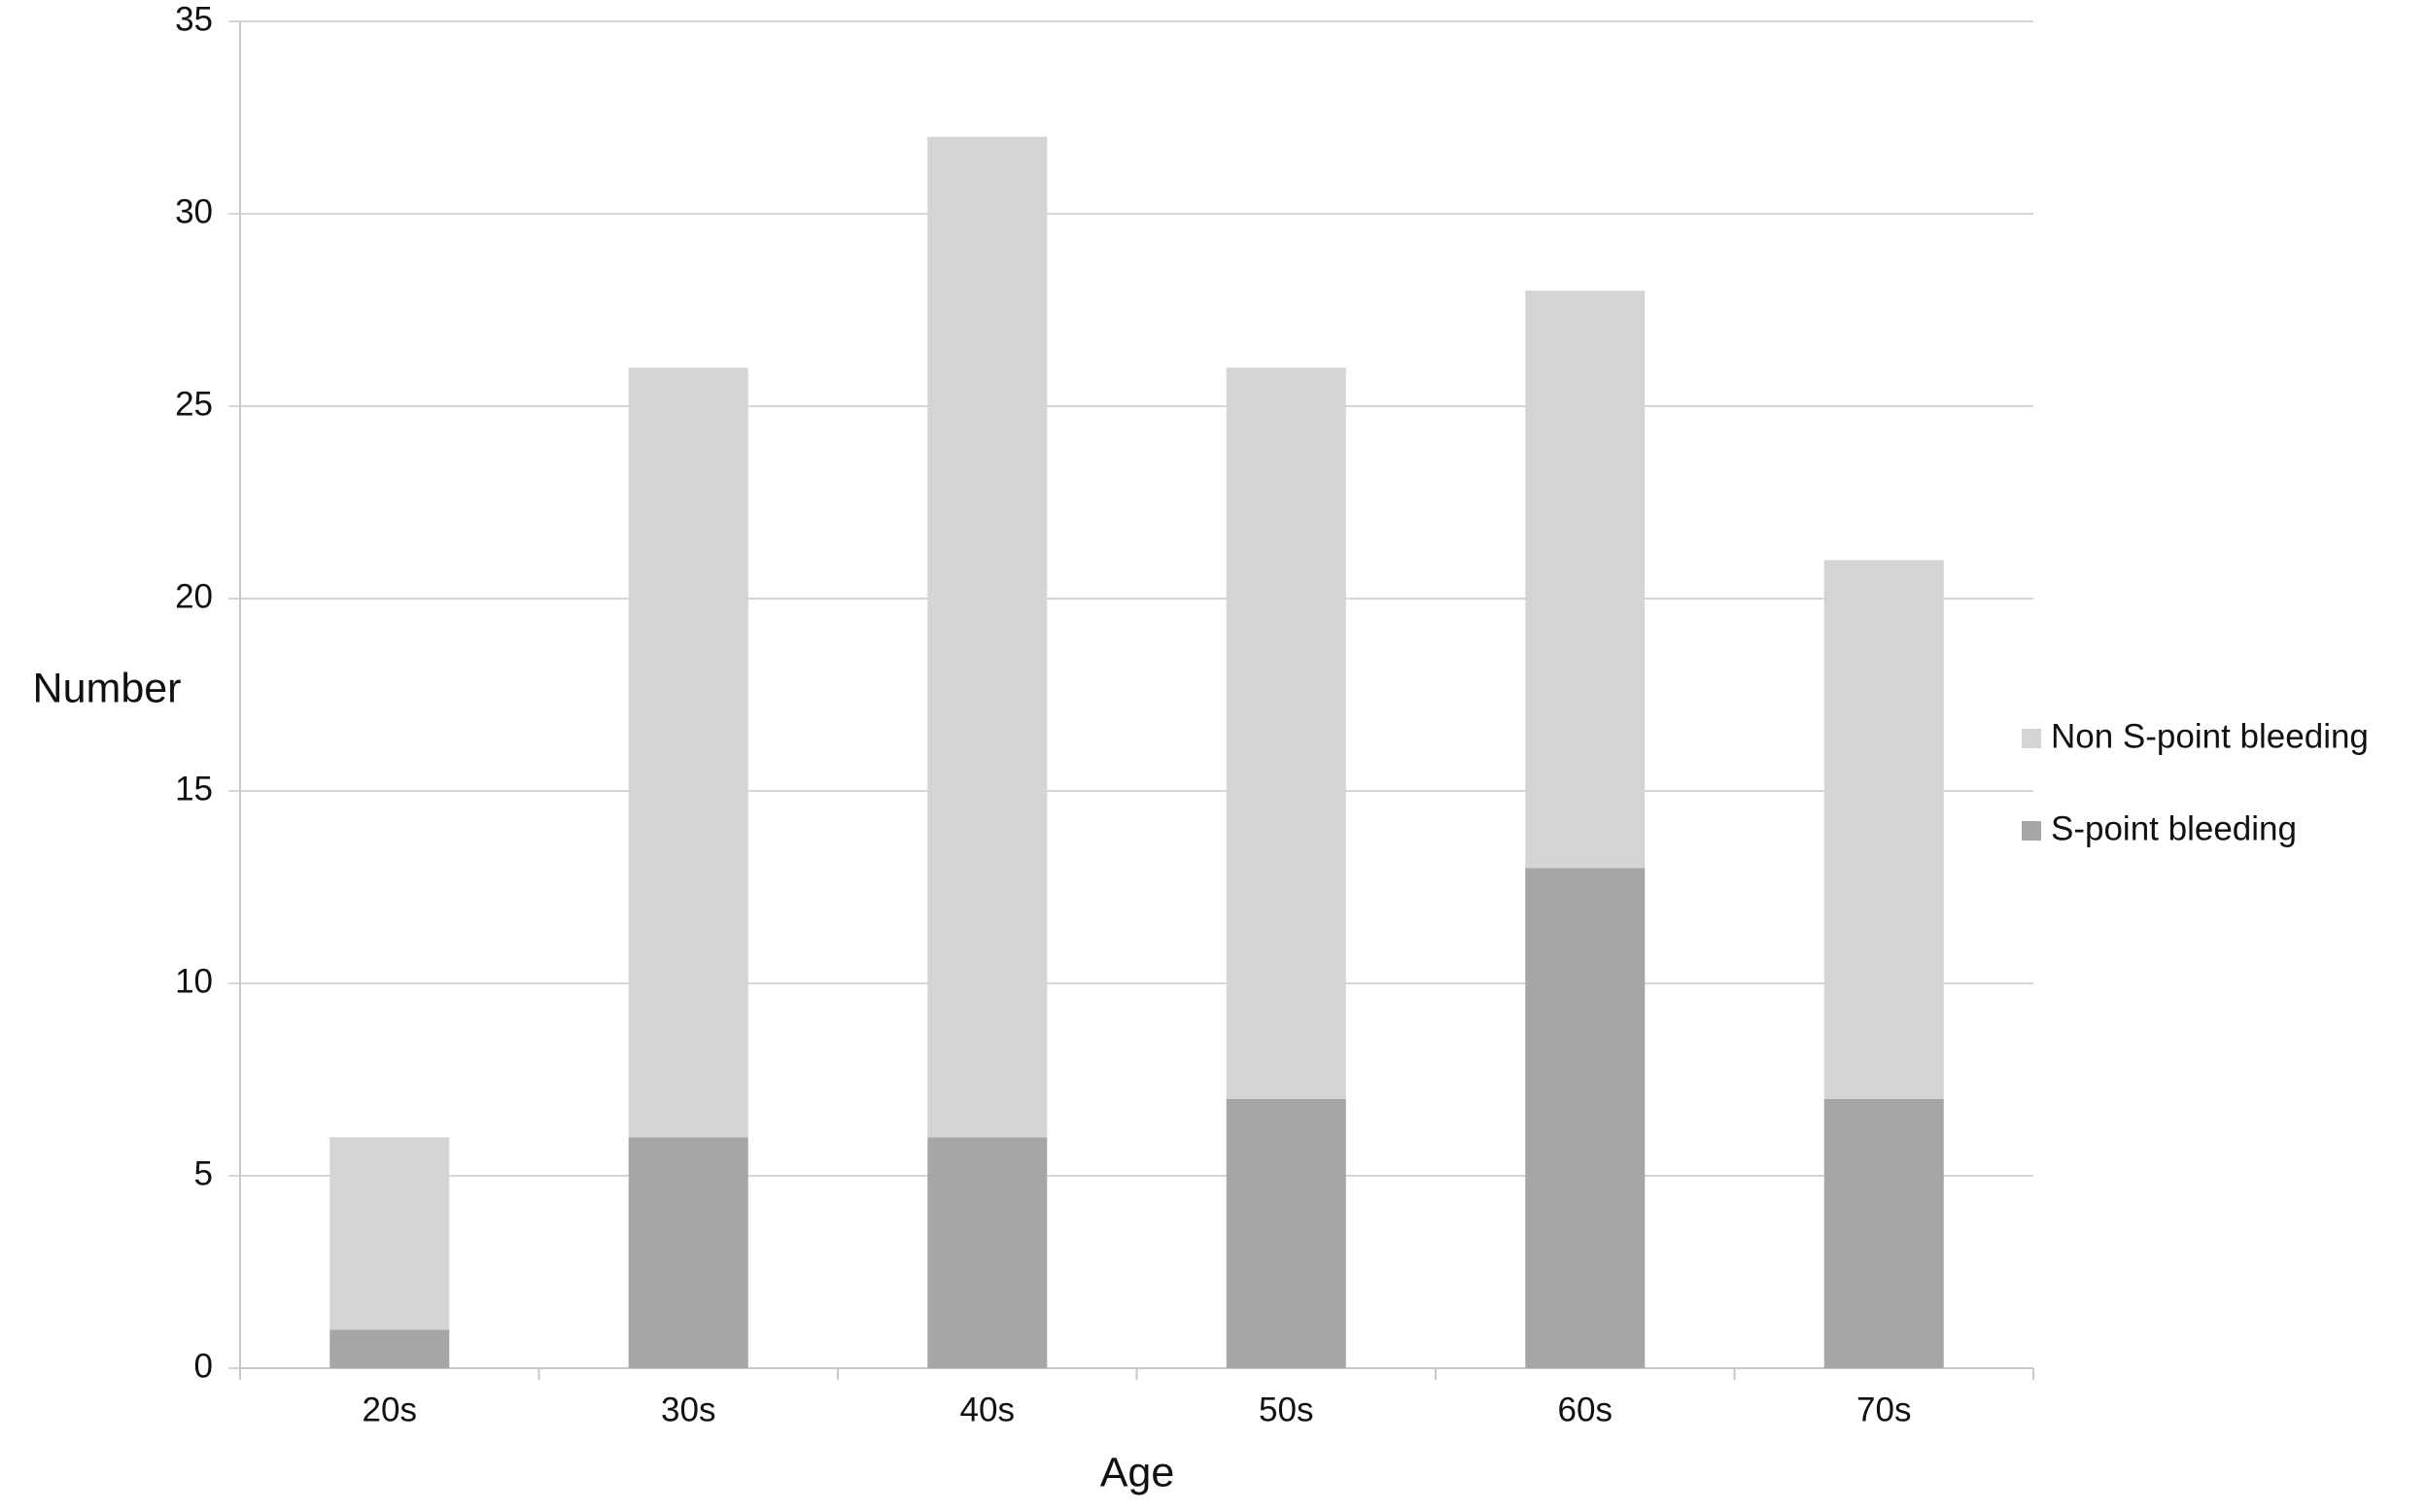 The height and width of the screenshot is (1512, 2428). I want to click on y-tick-label: 20, so click(194, 596).